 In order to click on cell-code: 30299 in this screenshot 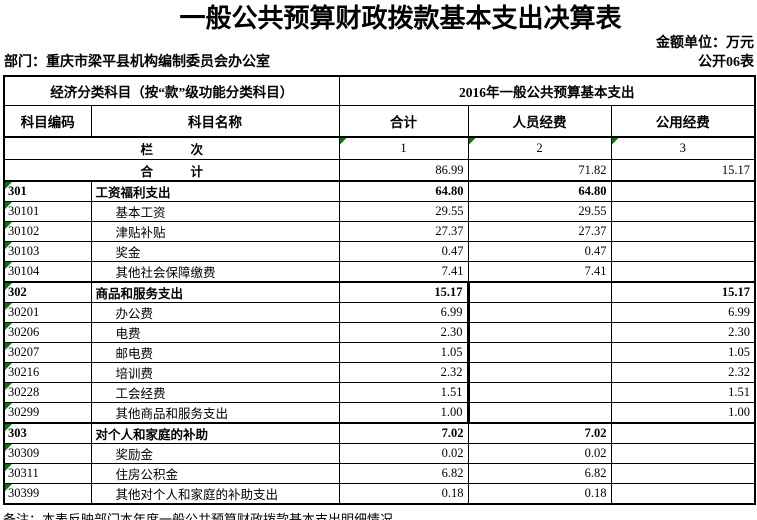, I will do `click(47, 413)`.